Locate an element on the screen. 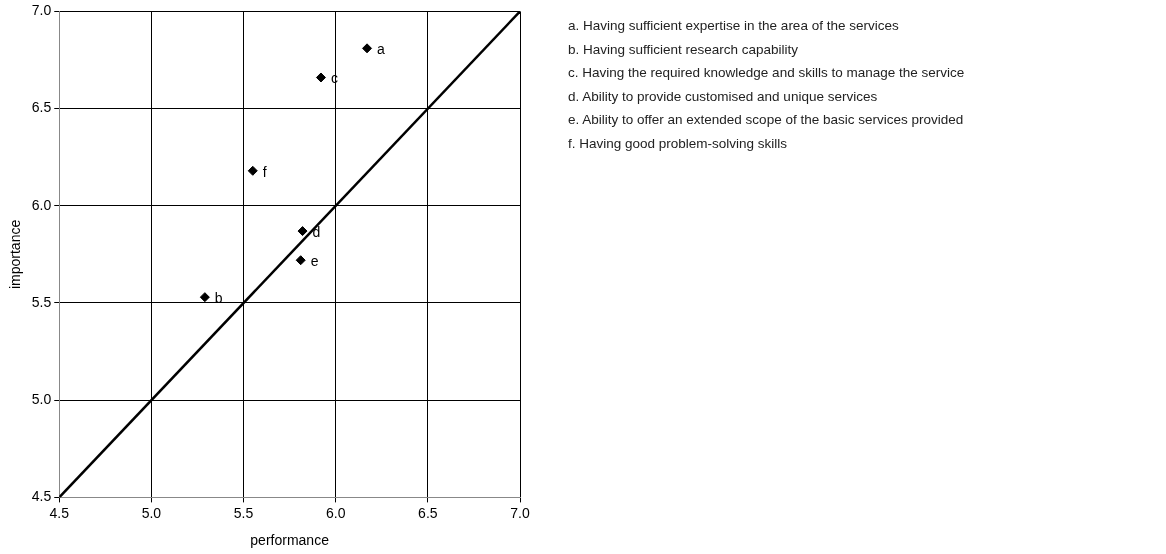 The image size is (1166, 554). y-tick-label: 5.5 is located at coordinates (41, 301).